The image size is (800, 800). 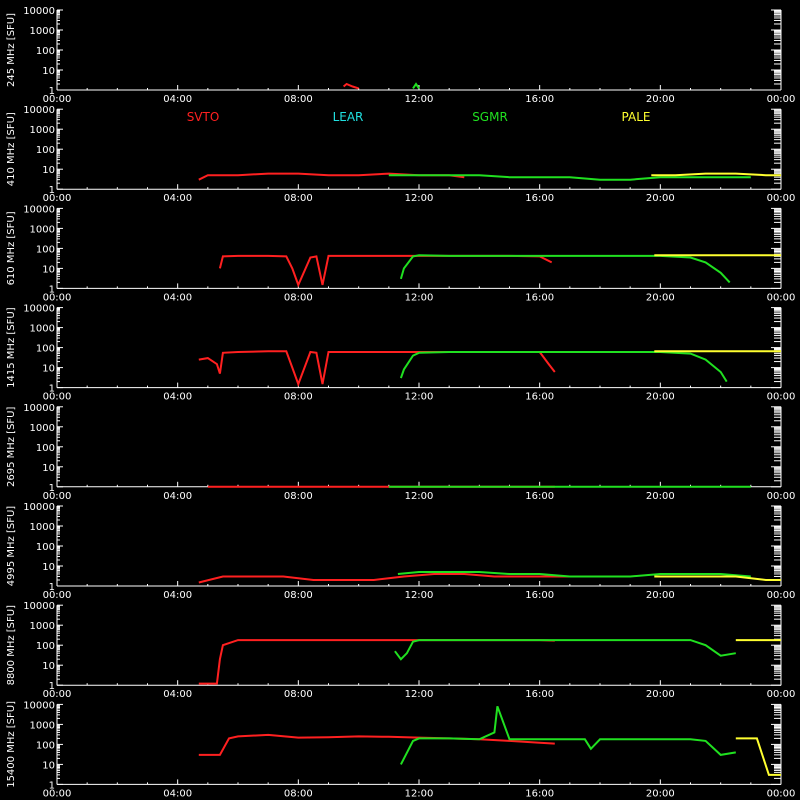 I want to click on station-label-sgmr: SGMR, so click(x=490, y=117).